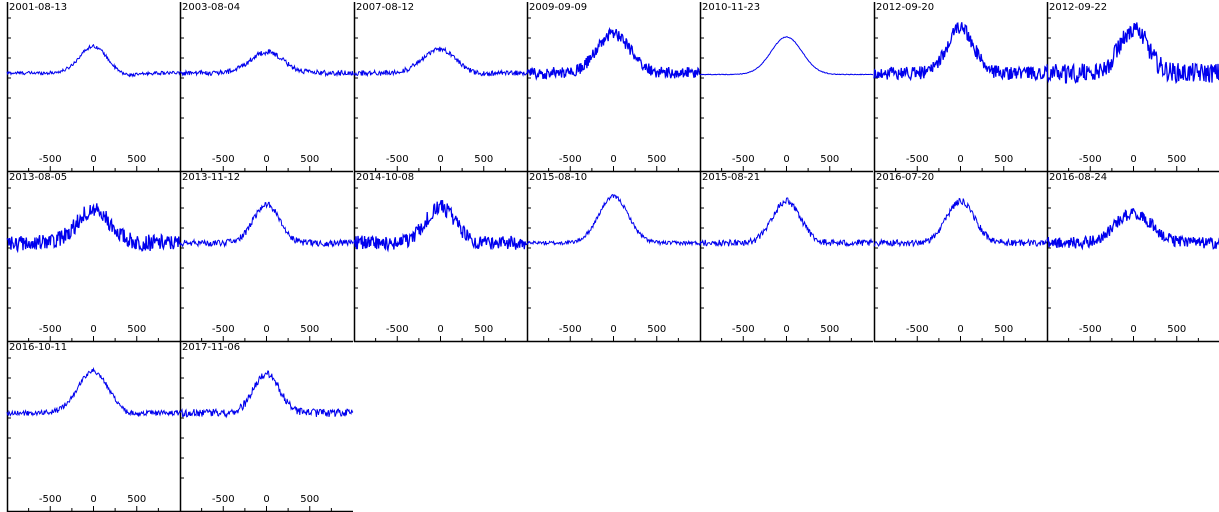 Image resolution: width=1219 pixels, height=512 pixels. What do you see at coordinates (38, 177) in the screenshot?
I see `panel-date-label: 2013-08-05` at bounding box center [38, 177].